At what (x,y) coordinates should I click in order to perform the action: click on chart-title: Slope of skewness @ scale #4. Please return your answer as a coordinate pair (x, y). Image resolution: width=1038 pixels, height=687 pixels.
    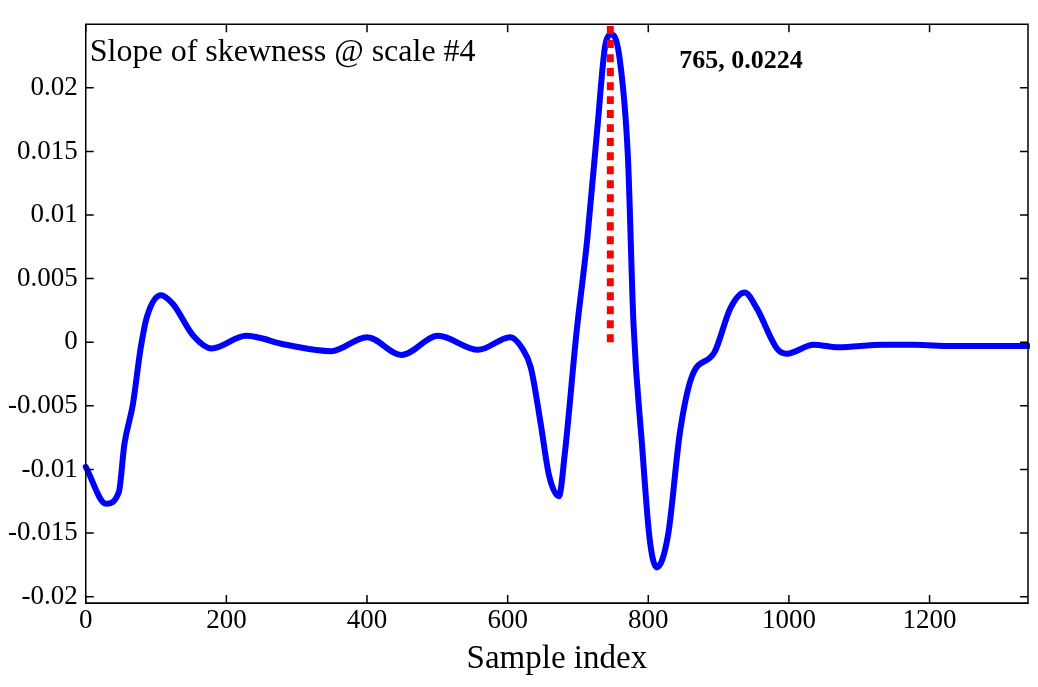
    Looking at the image, I should click on (282, 49).